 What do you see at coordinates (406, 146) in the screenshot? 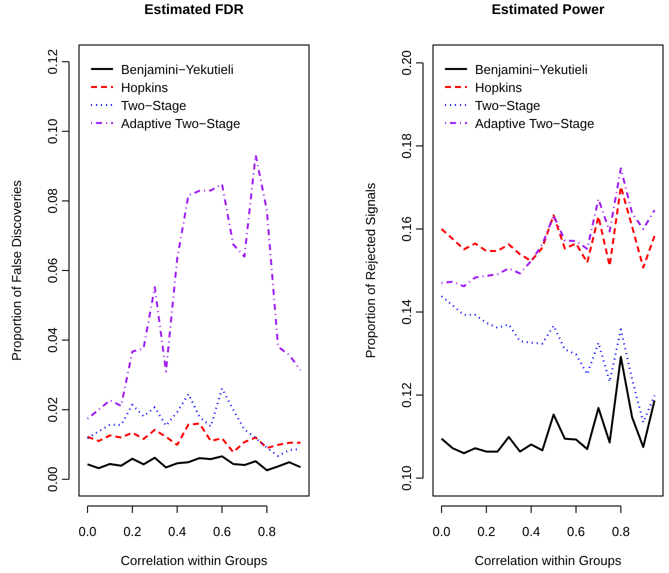
I see `y-tick-label: 0.18` at bounding box center [406, 146].